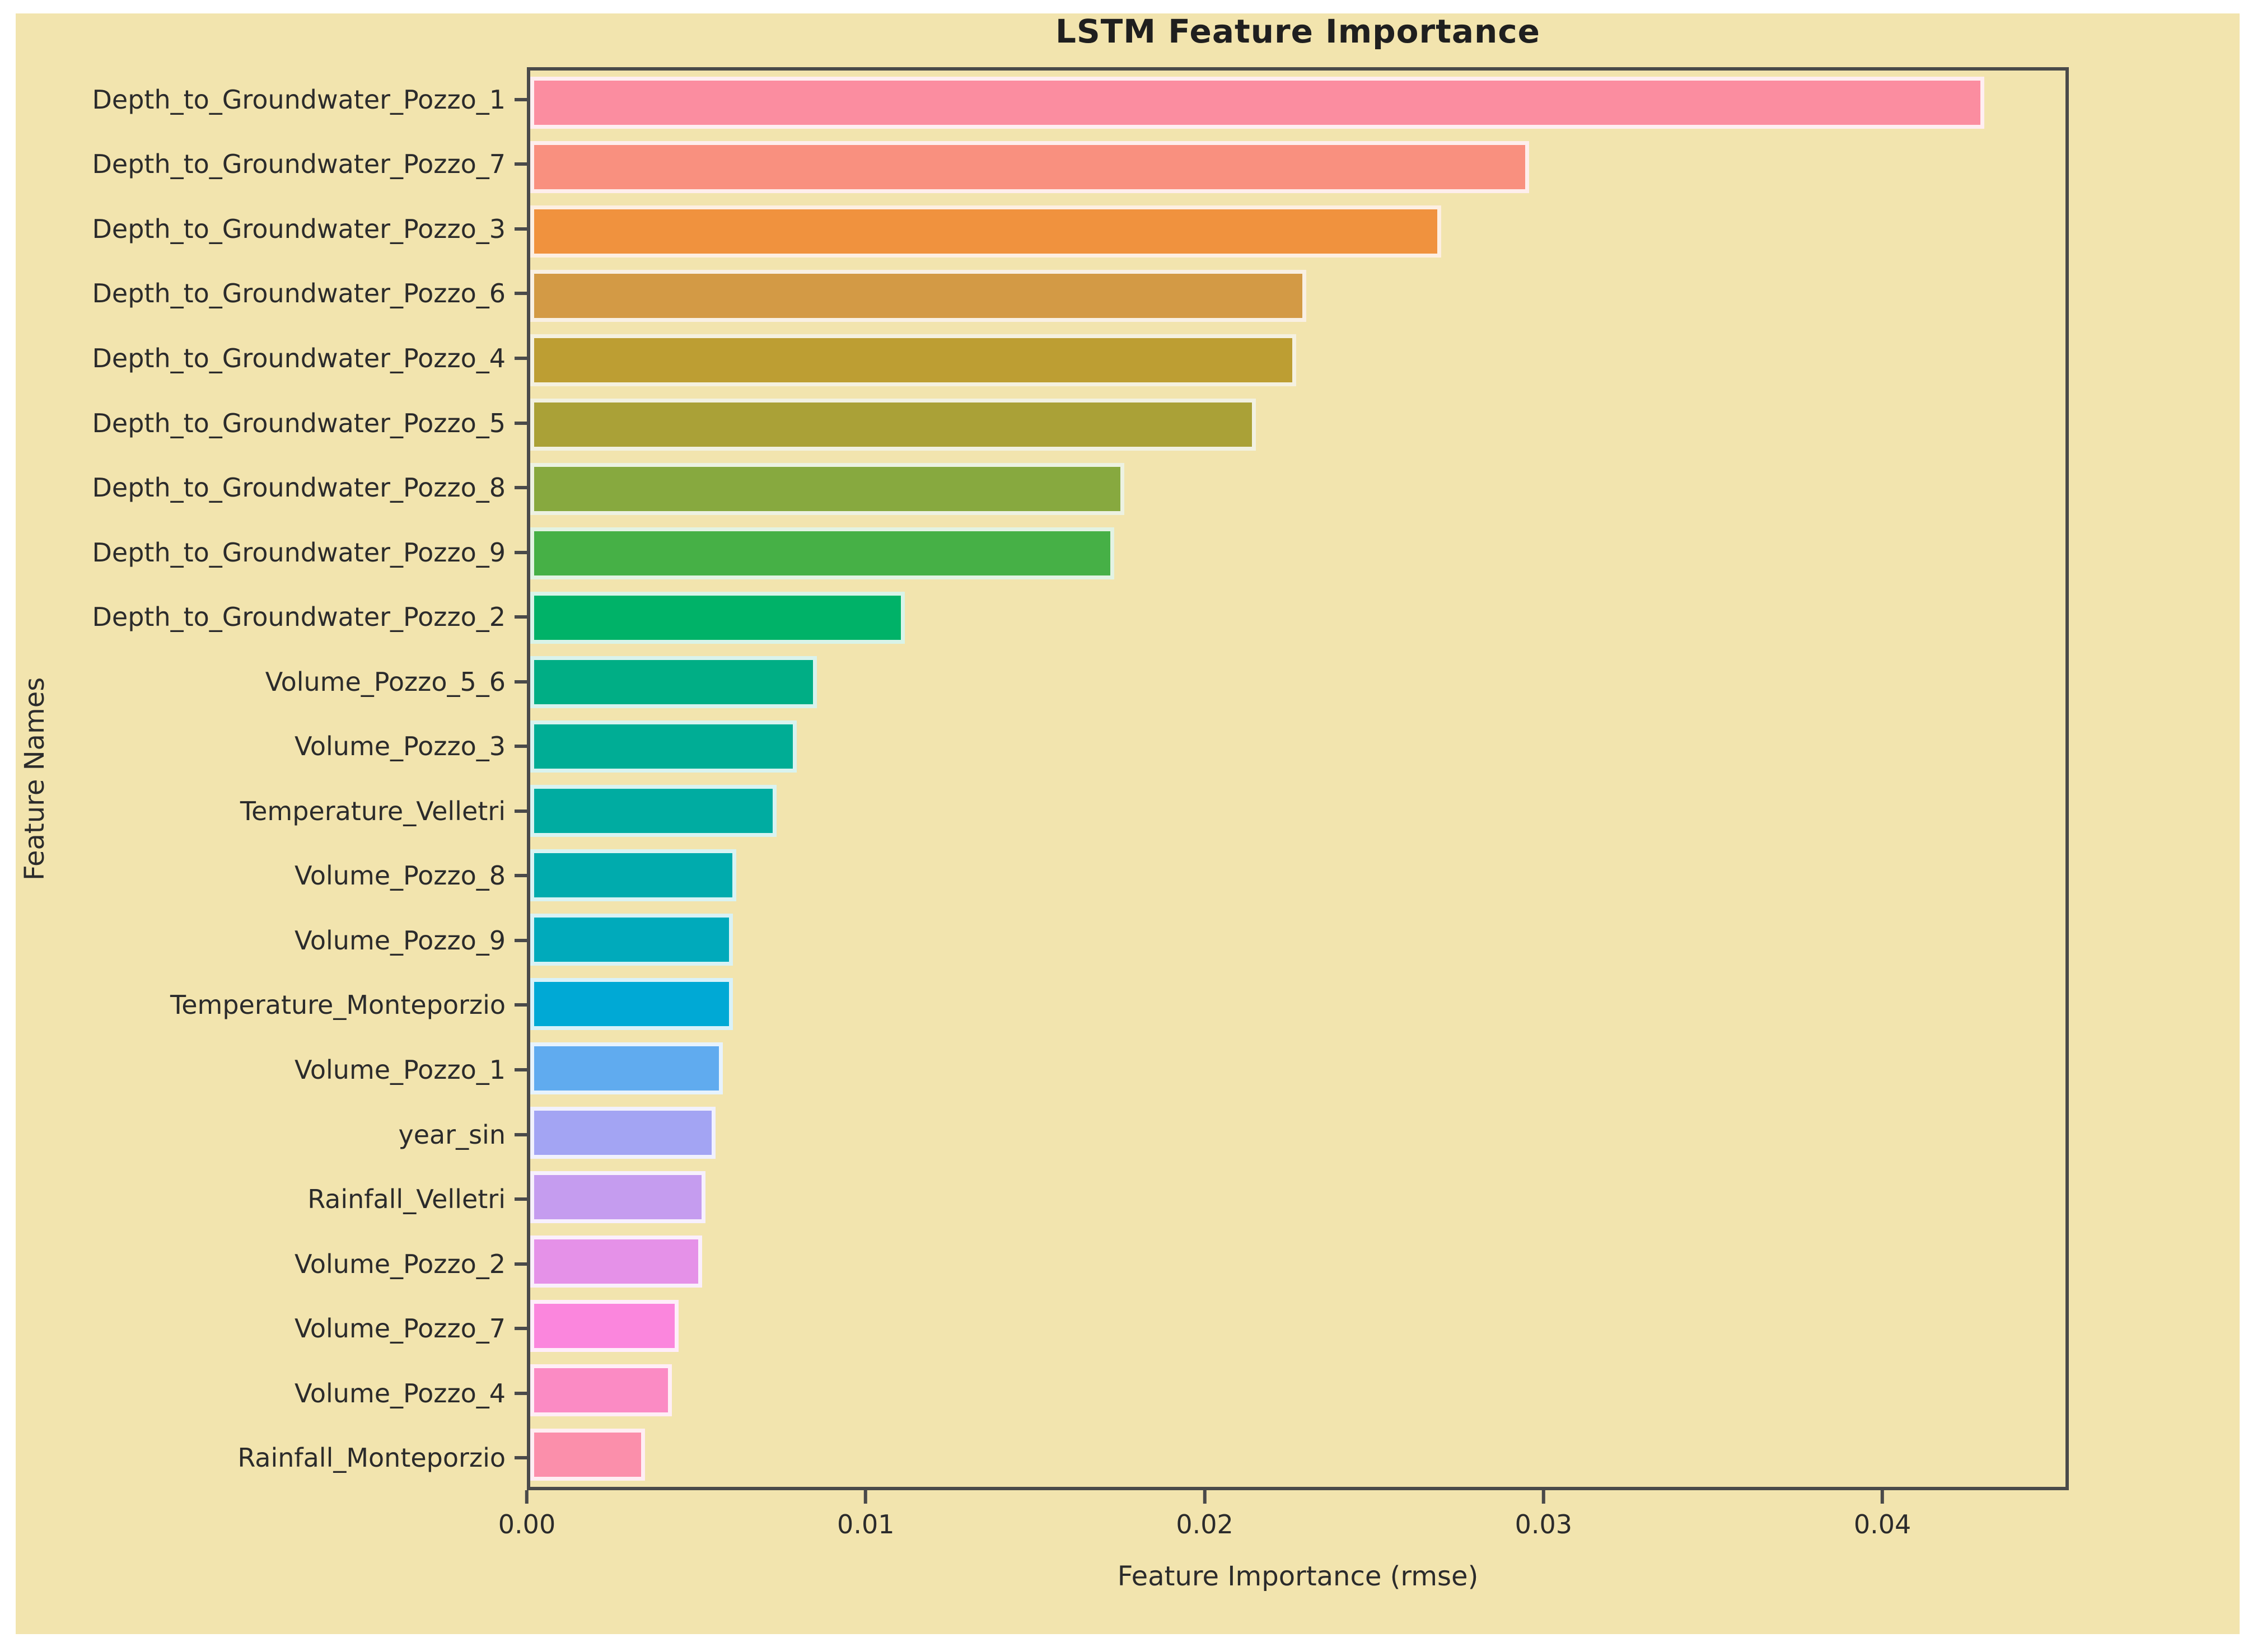 This screenshot has width=2262, height=1652. I want to click on y-tick-label: Volume_Pozzo_4, so click(400, 1393).